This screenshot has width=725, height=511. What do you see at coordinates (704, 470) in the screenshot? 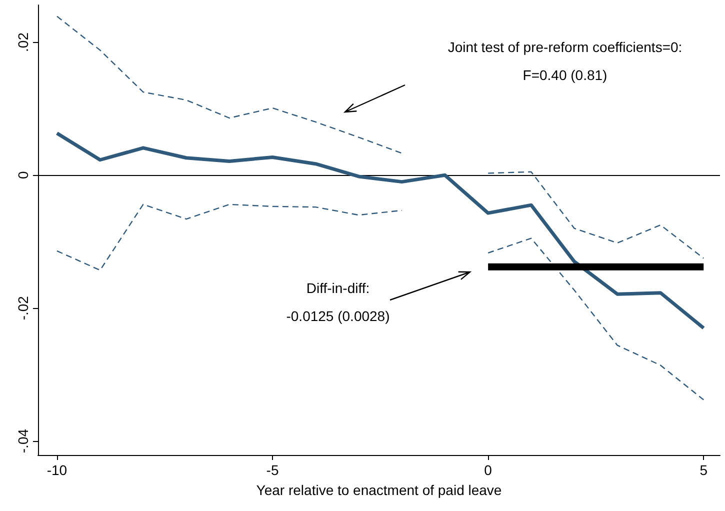
I see `x-tick-label: 5` at bounding box center [704, 470].